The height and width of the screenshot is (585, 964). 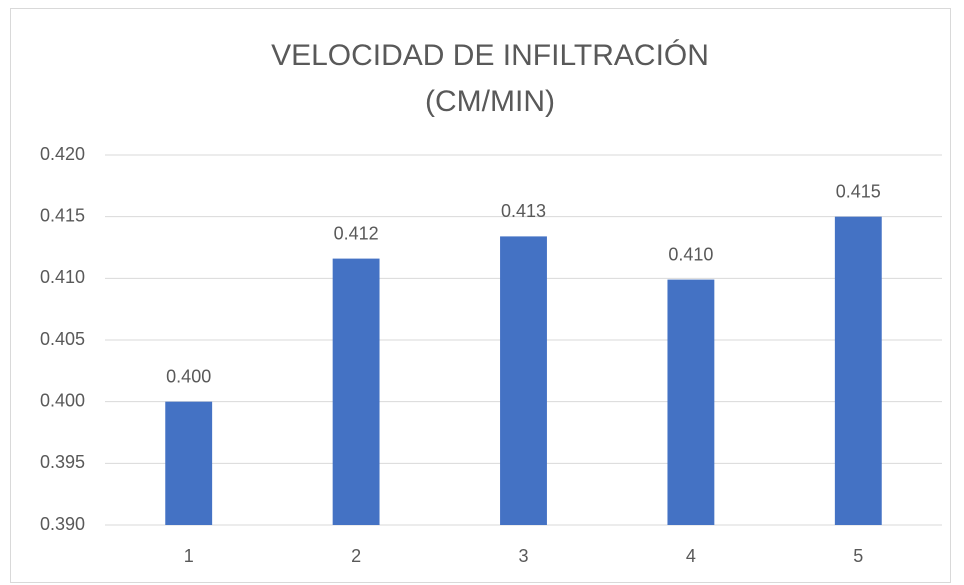 What do you see at coordinates (490, 101) in the screenshot?
I see `chart-title: (CM/MIN)` at bounding box center [490, 101].